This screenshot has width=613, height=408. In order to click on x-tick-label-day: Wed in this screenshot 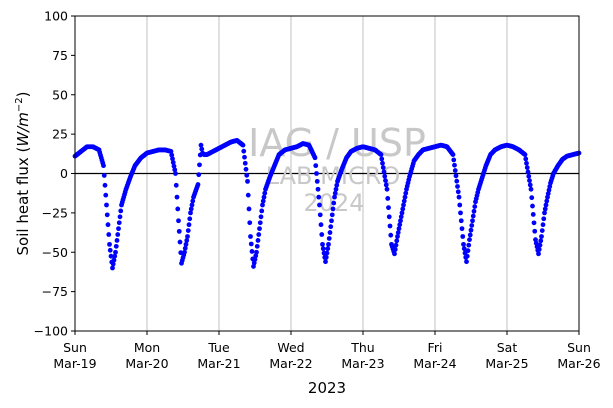, I will do `click(290, 347)`.